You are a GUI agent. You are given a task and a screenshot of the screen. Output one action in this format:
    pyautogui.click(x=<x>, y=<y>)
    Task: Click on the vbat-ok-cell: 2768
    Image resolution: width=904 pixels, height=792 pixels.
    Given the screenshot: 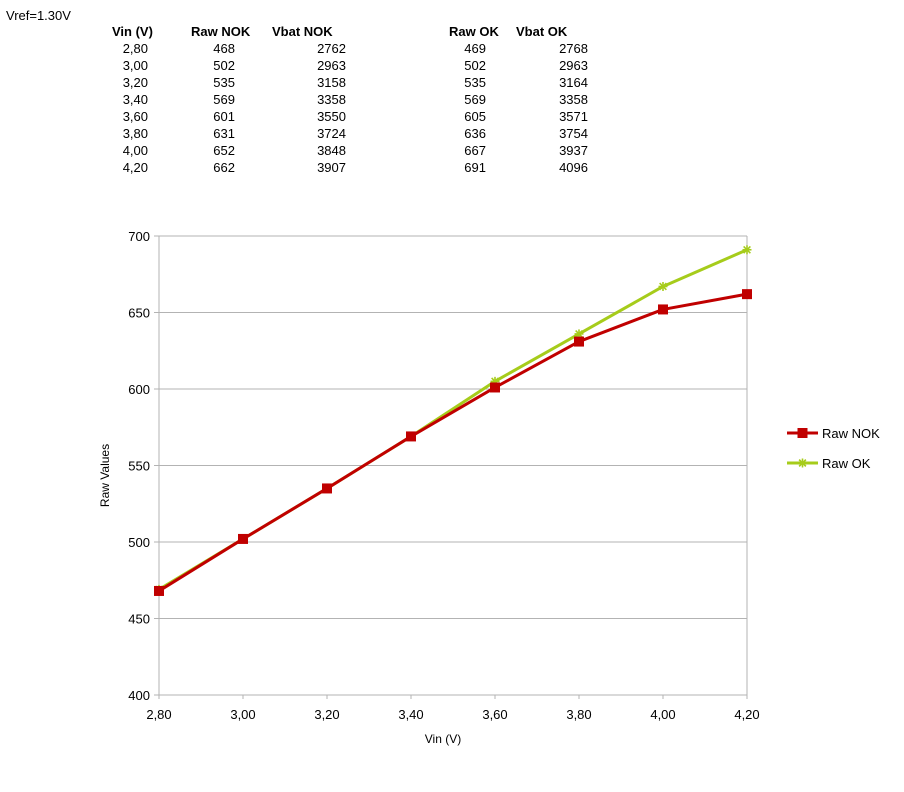 What is the action you would take?
    pyautogui.click(x=573, y=48)
    